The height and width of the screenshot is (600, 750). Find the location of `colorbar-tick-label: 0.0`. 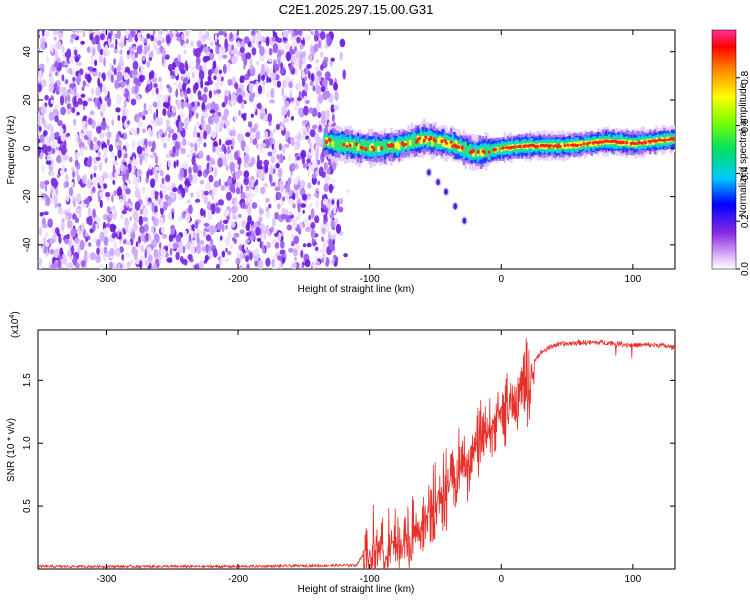

colorbar-tick-label: 0.0 is located at coordinates (745, 269).